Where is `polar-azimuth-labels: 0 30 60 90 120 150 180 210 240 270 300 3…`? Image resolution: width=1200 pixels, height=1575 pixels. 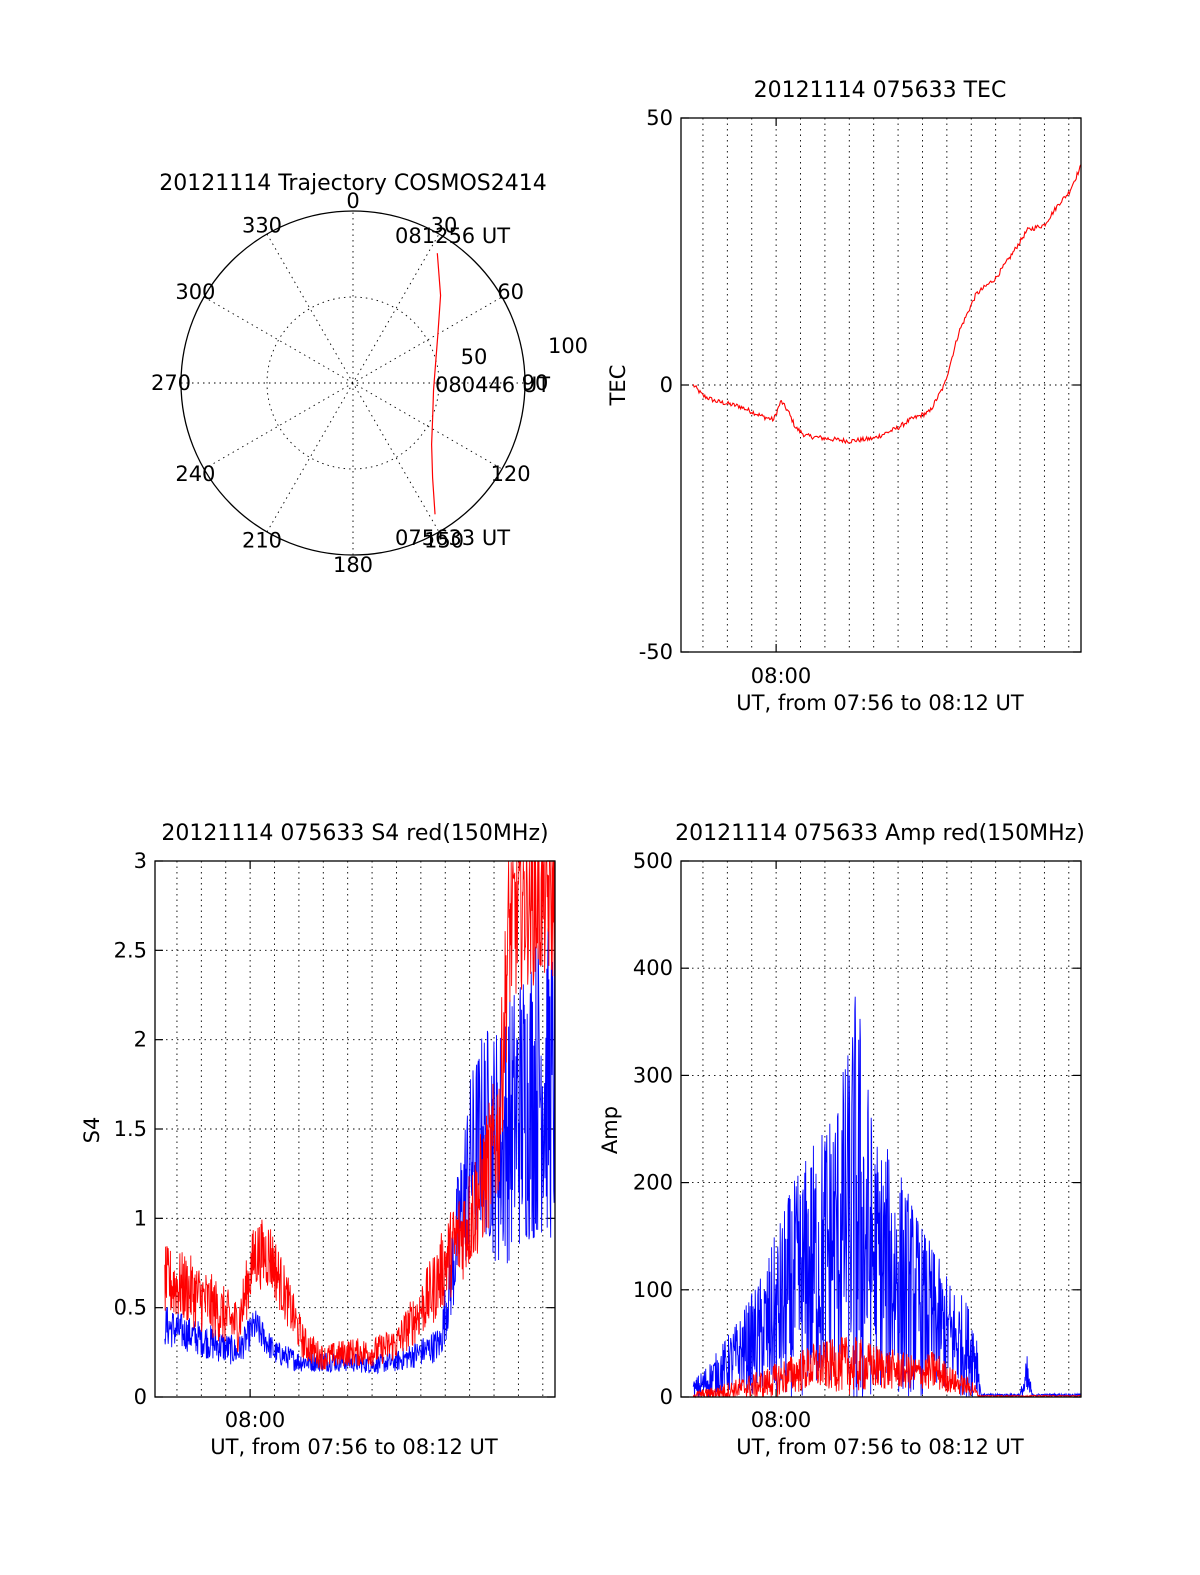 polar-azimuth-labels: 0 30 60 90 120 150 180 210 240 270 300 3… is located at coordinates (349, 383).